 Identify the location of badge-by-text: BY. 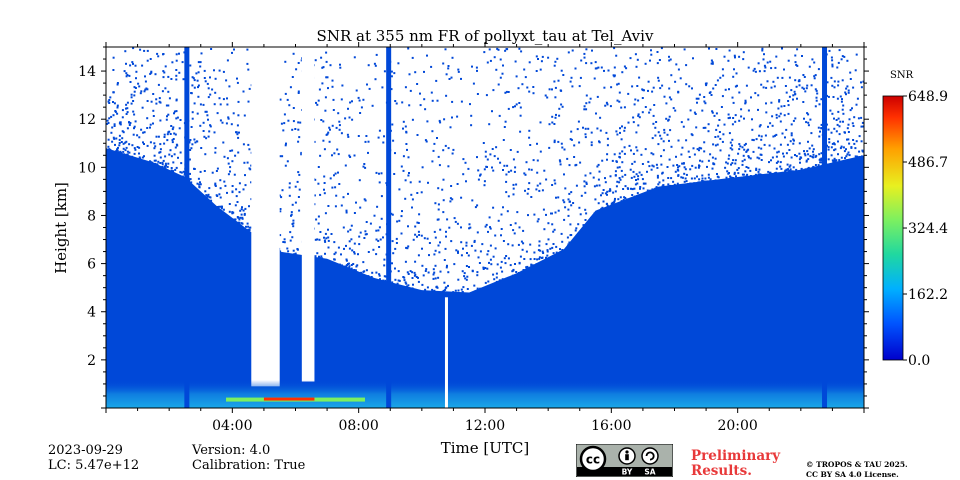
(627, 472).